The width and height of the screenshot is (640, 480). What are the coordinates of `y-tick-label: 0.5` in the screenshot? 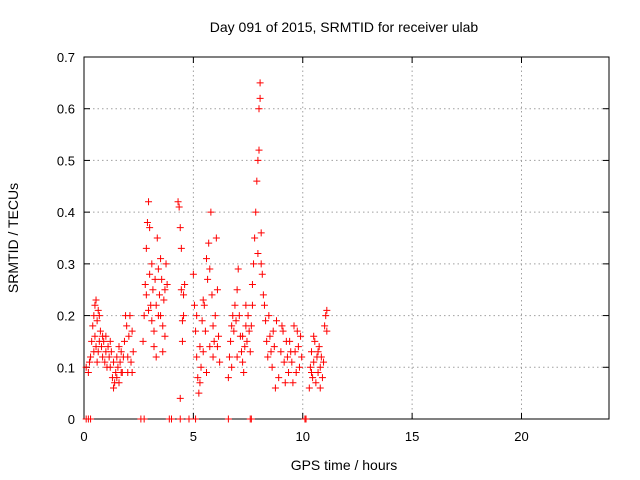 It's located at (66, 160).